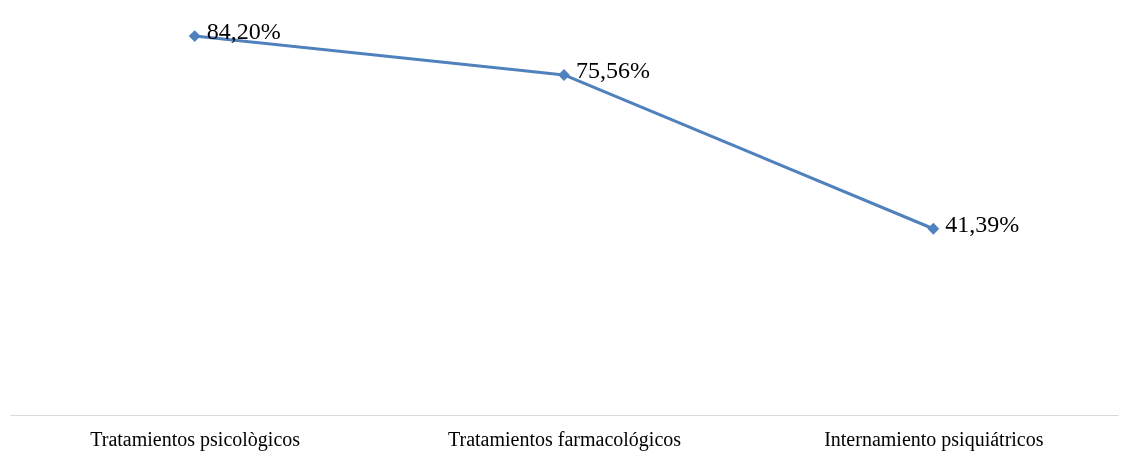 This screenshot has width=1128, height=459. What do you see at coordinates (243, 31) in the screenshot?
I see `data-label: 84,20%` at bounding box center [243, 31].